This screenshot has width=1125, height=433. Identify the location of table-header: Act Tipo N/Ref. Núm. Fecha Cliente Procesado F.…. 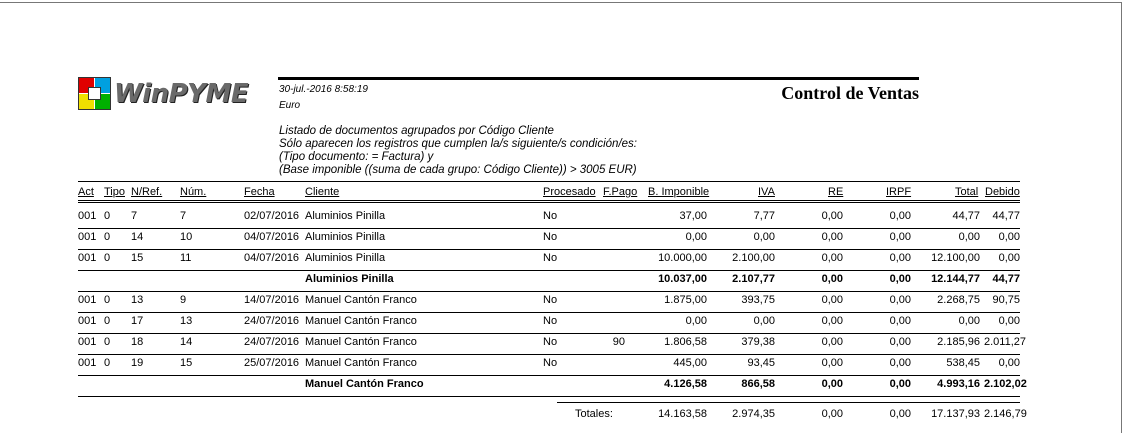
(562, 196).